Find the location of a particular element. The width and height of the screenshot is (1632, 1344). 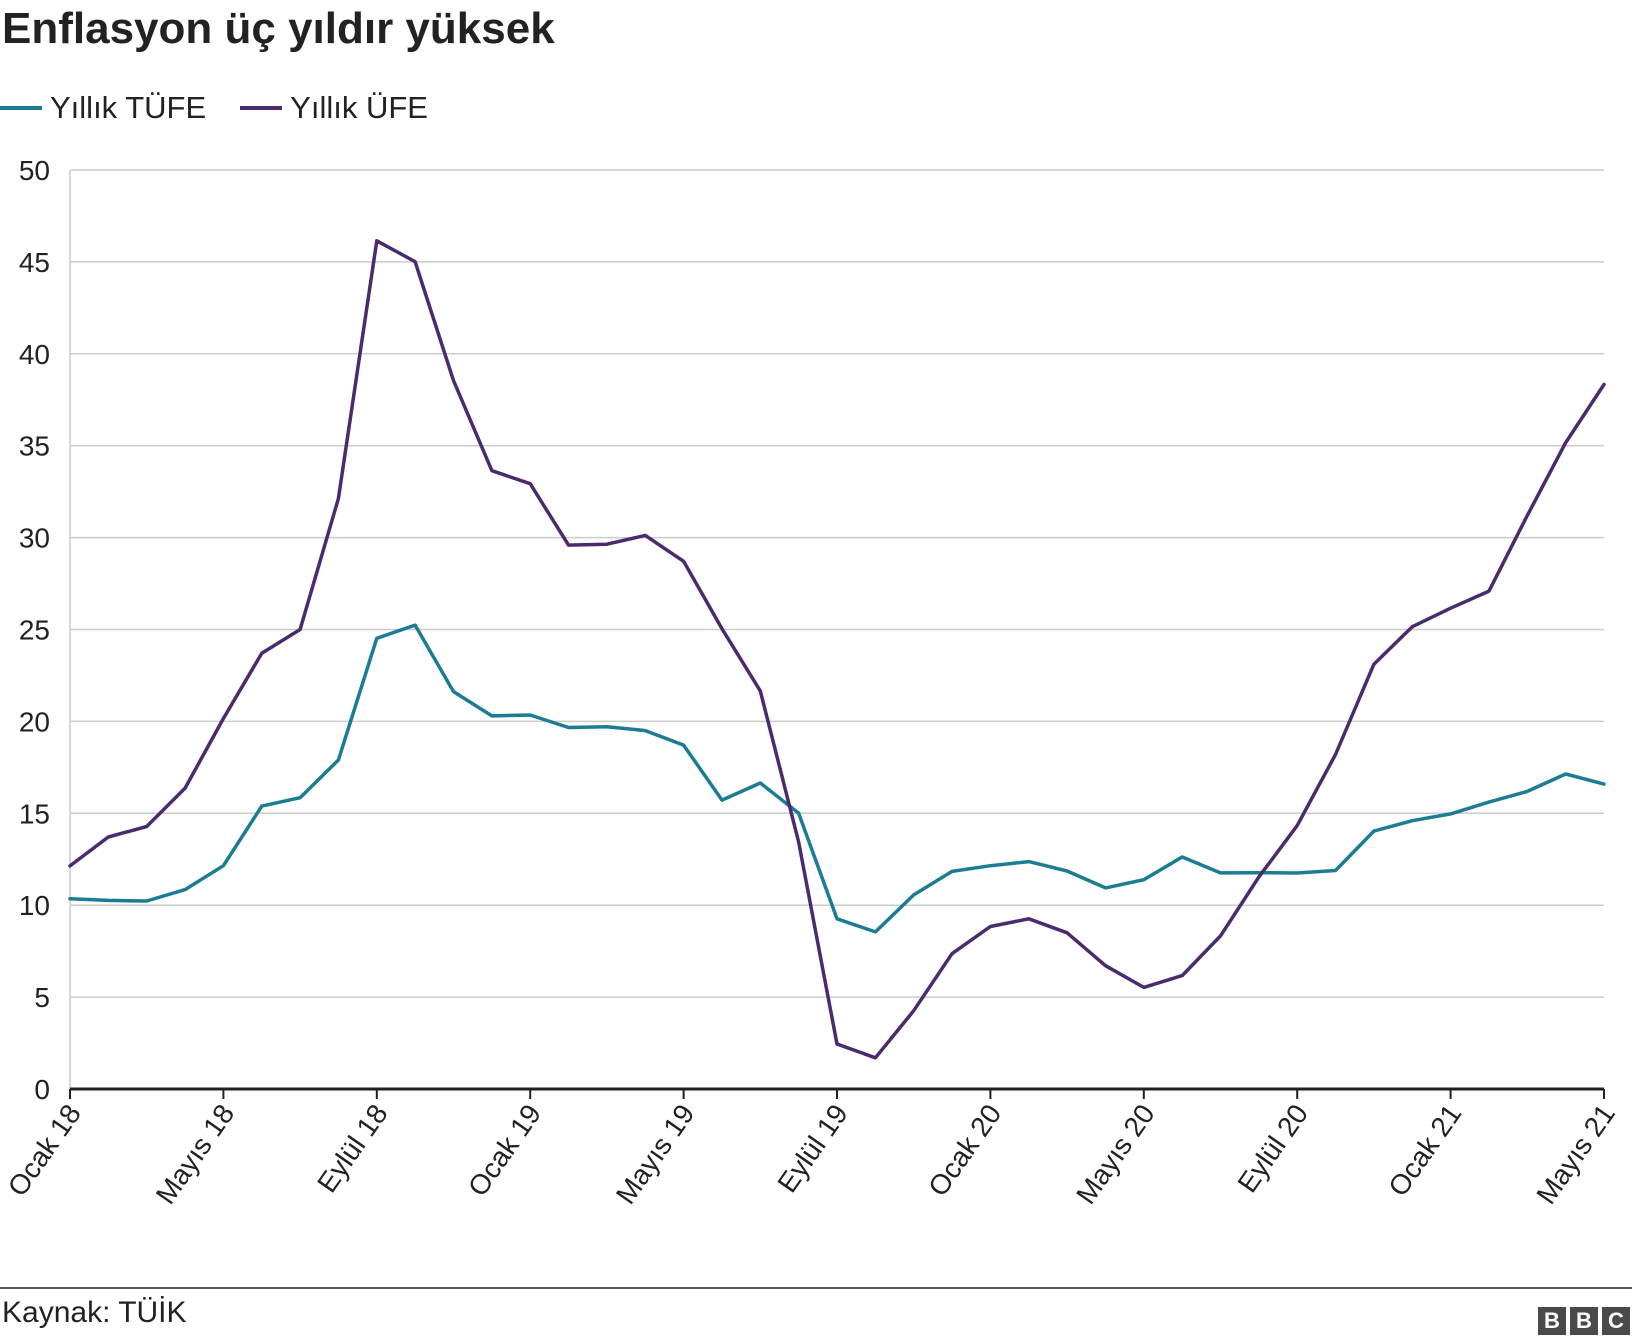

x-tick-label: Eylül 20 is located at coordinates (1273, 1148).